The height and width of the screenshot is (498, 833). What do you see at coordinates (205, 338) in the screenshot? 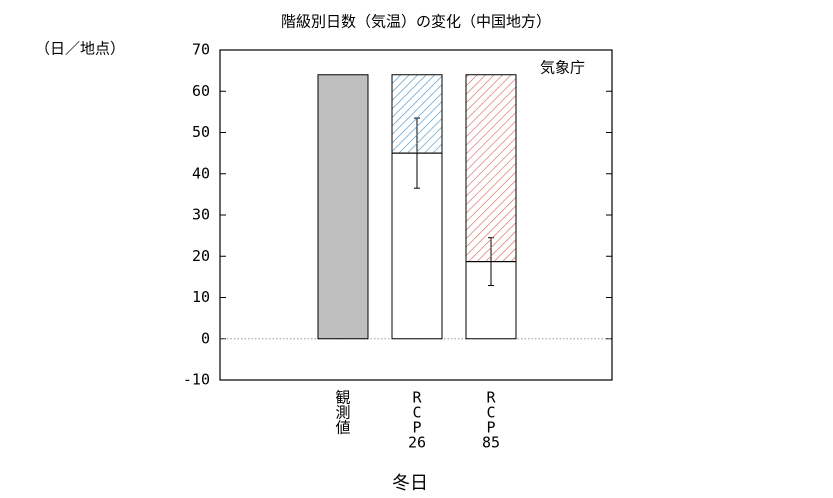
I see `y-tick-label: 0` at bounding box center [205, 338].